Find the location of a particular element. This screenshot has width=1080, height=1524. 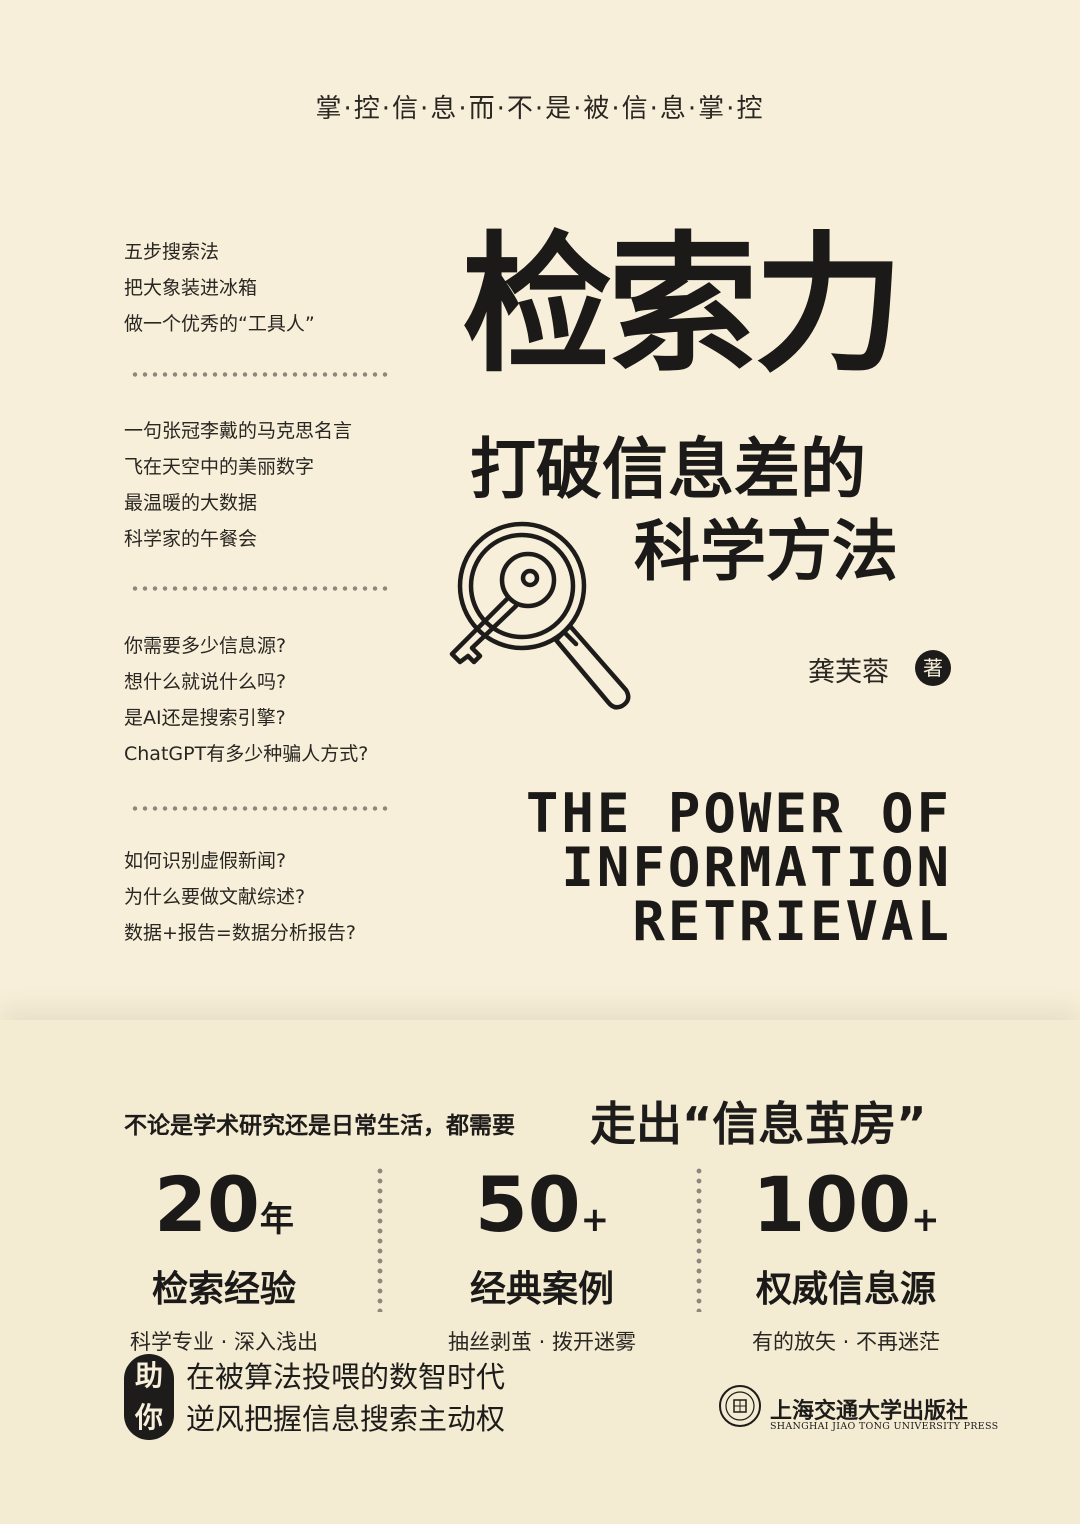

blurb-line: 五步搜索法 is located at coordinates (172, 252).